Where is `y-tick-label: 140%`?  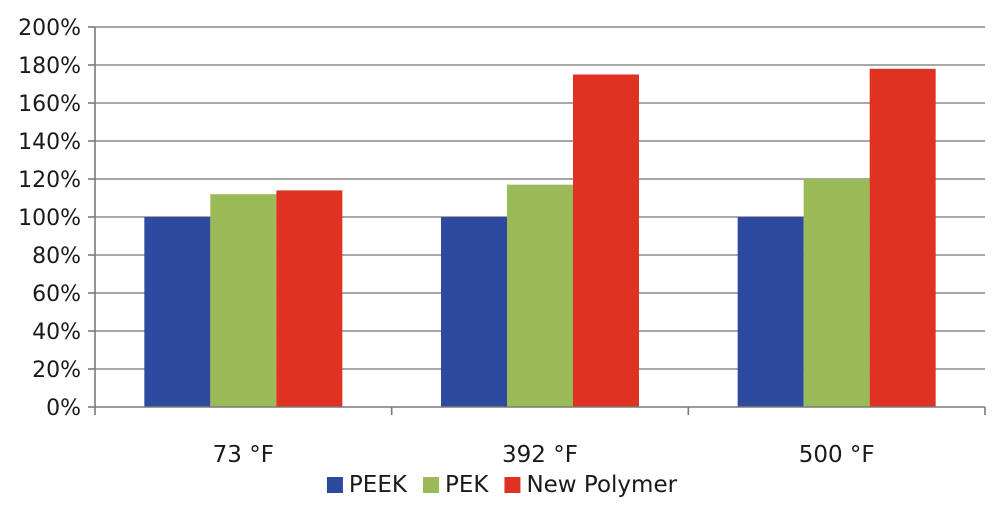
y-tick-label: 140% is located at coordinates (49, 142).